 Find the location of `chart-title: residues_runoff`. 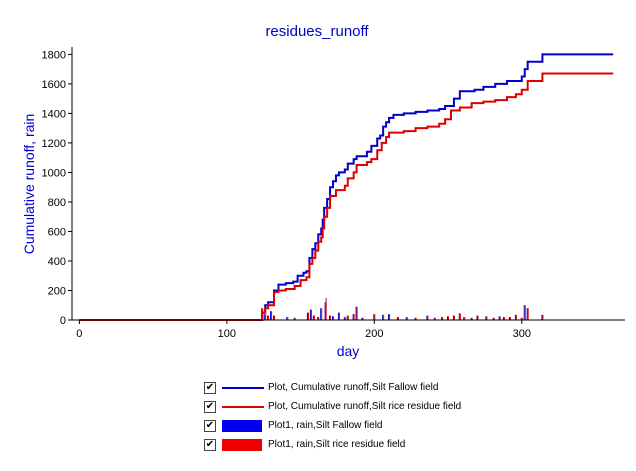

chart-title: residues_runoff is located at coordinates (317, 31).